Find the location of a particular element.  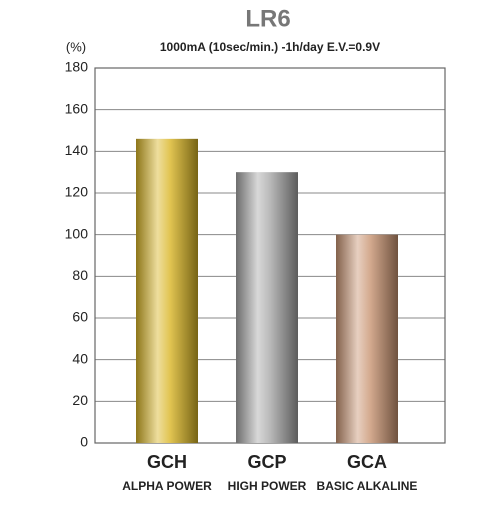

y-tick-label: 60 is located at coordinates (80, 317).